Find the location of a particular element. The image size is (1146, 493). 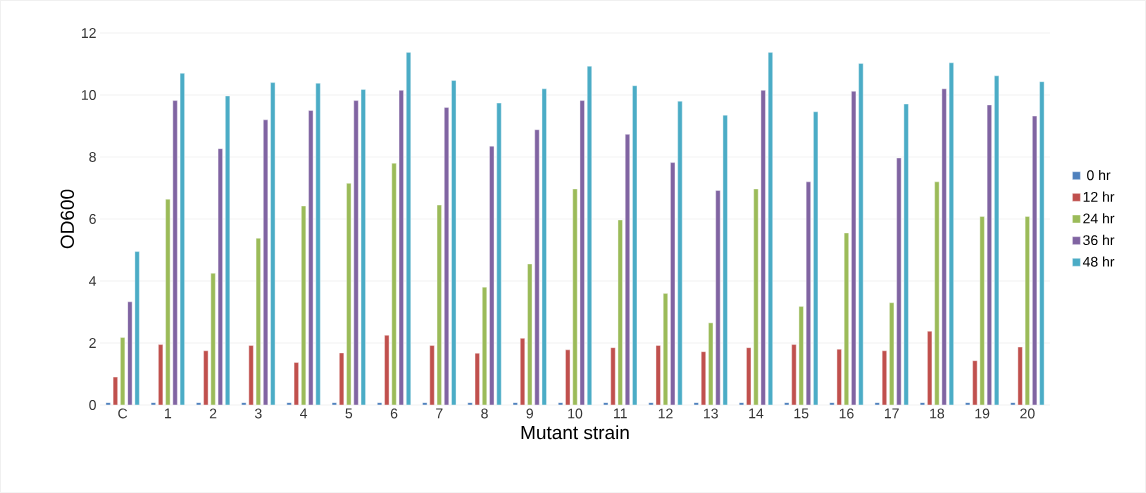

y-axis-title: OD600 is located at coordinates (67, 219).